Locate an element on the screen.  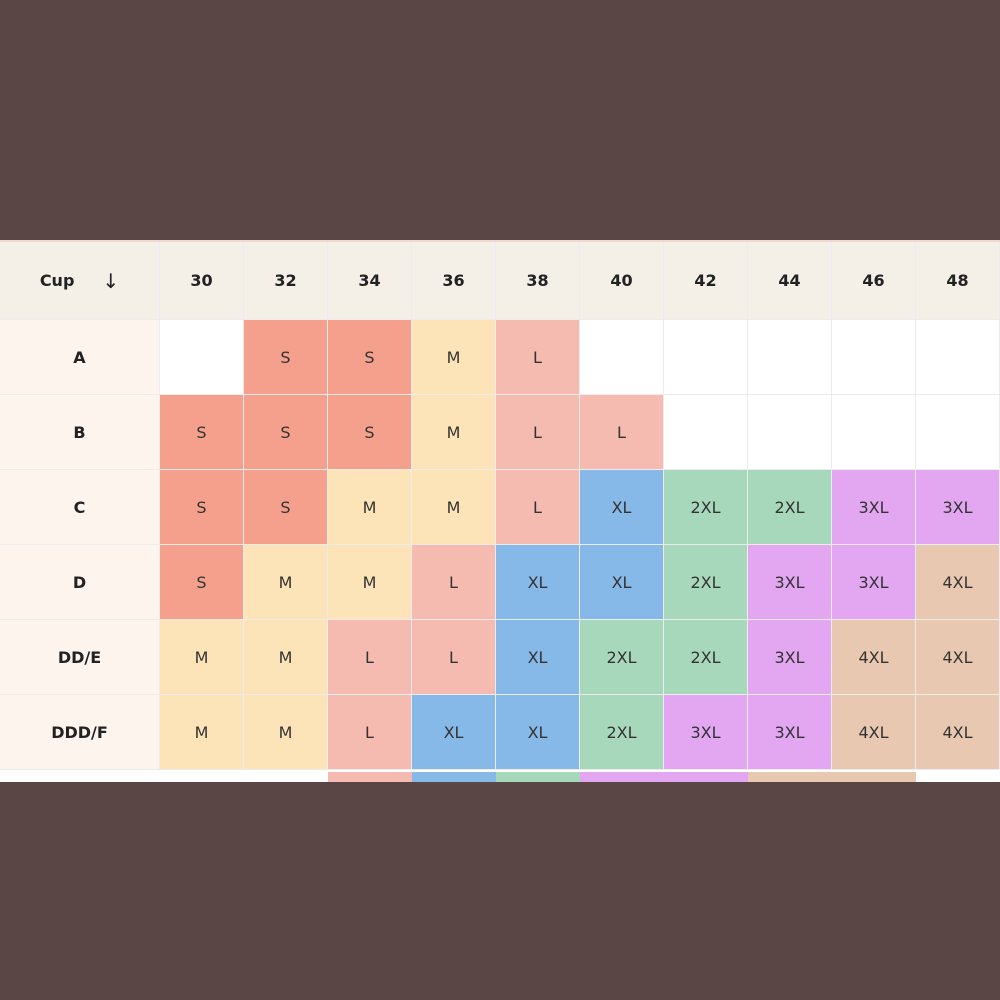
band-header: 30 is located at coordinates (202, 281).